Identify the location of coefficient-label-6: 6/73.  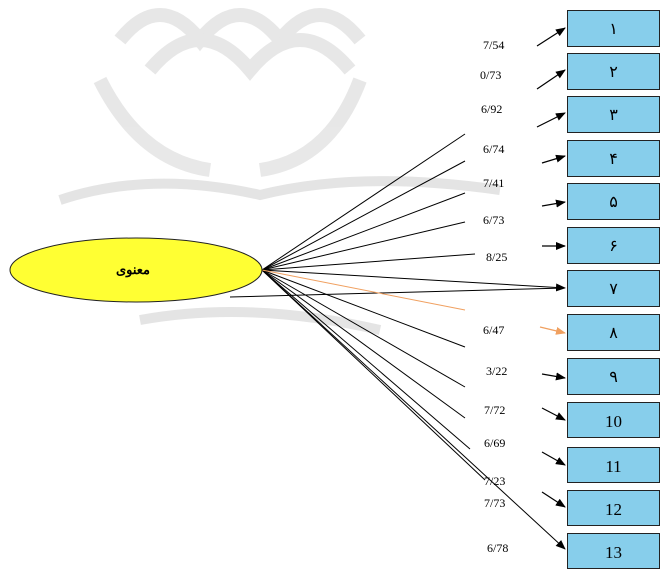
(494, 220).